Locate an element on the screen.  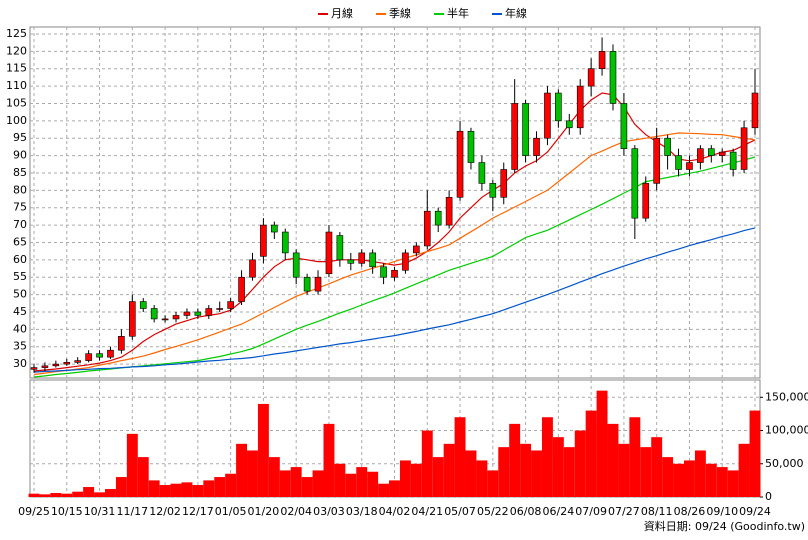
y-tick-label: 40 is located at coordinates (20, 328).